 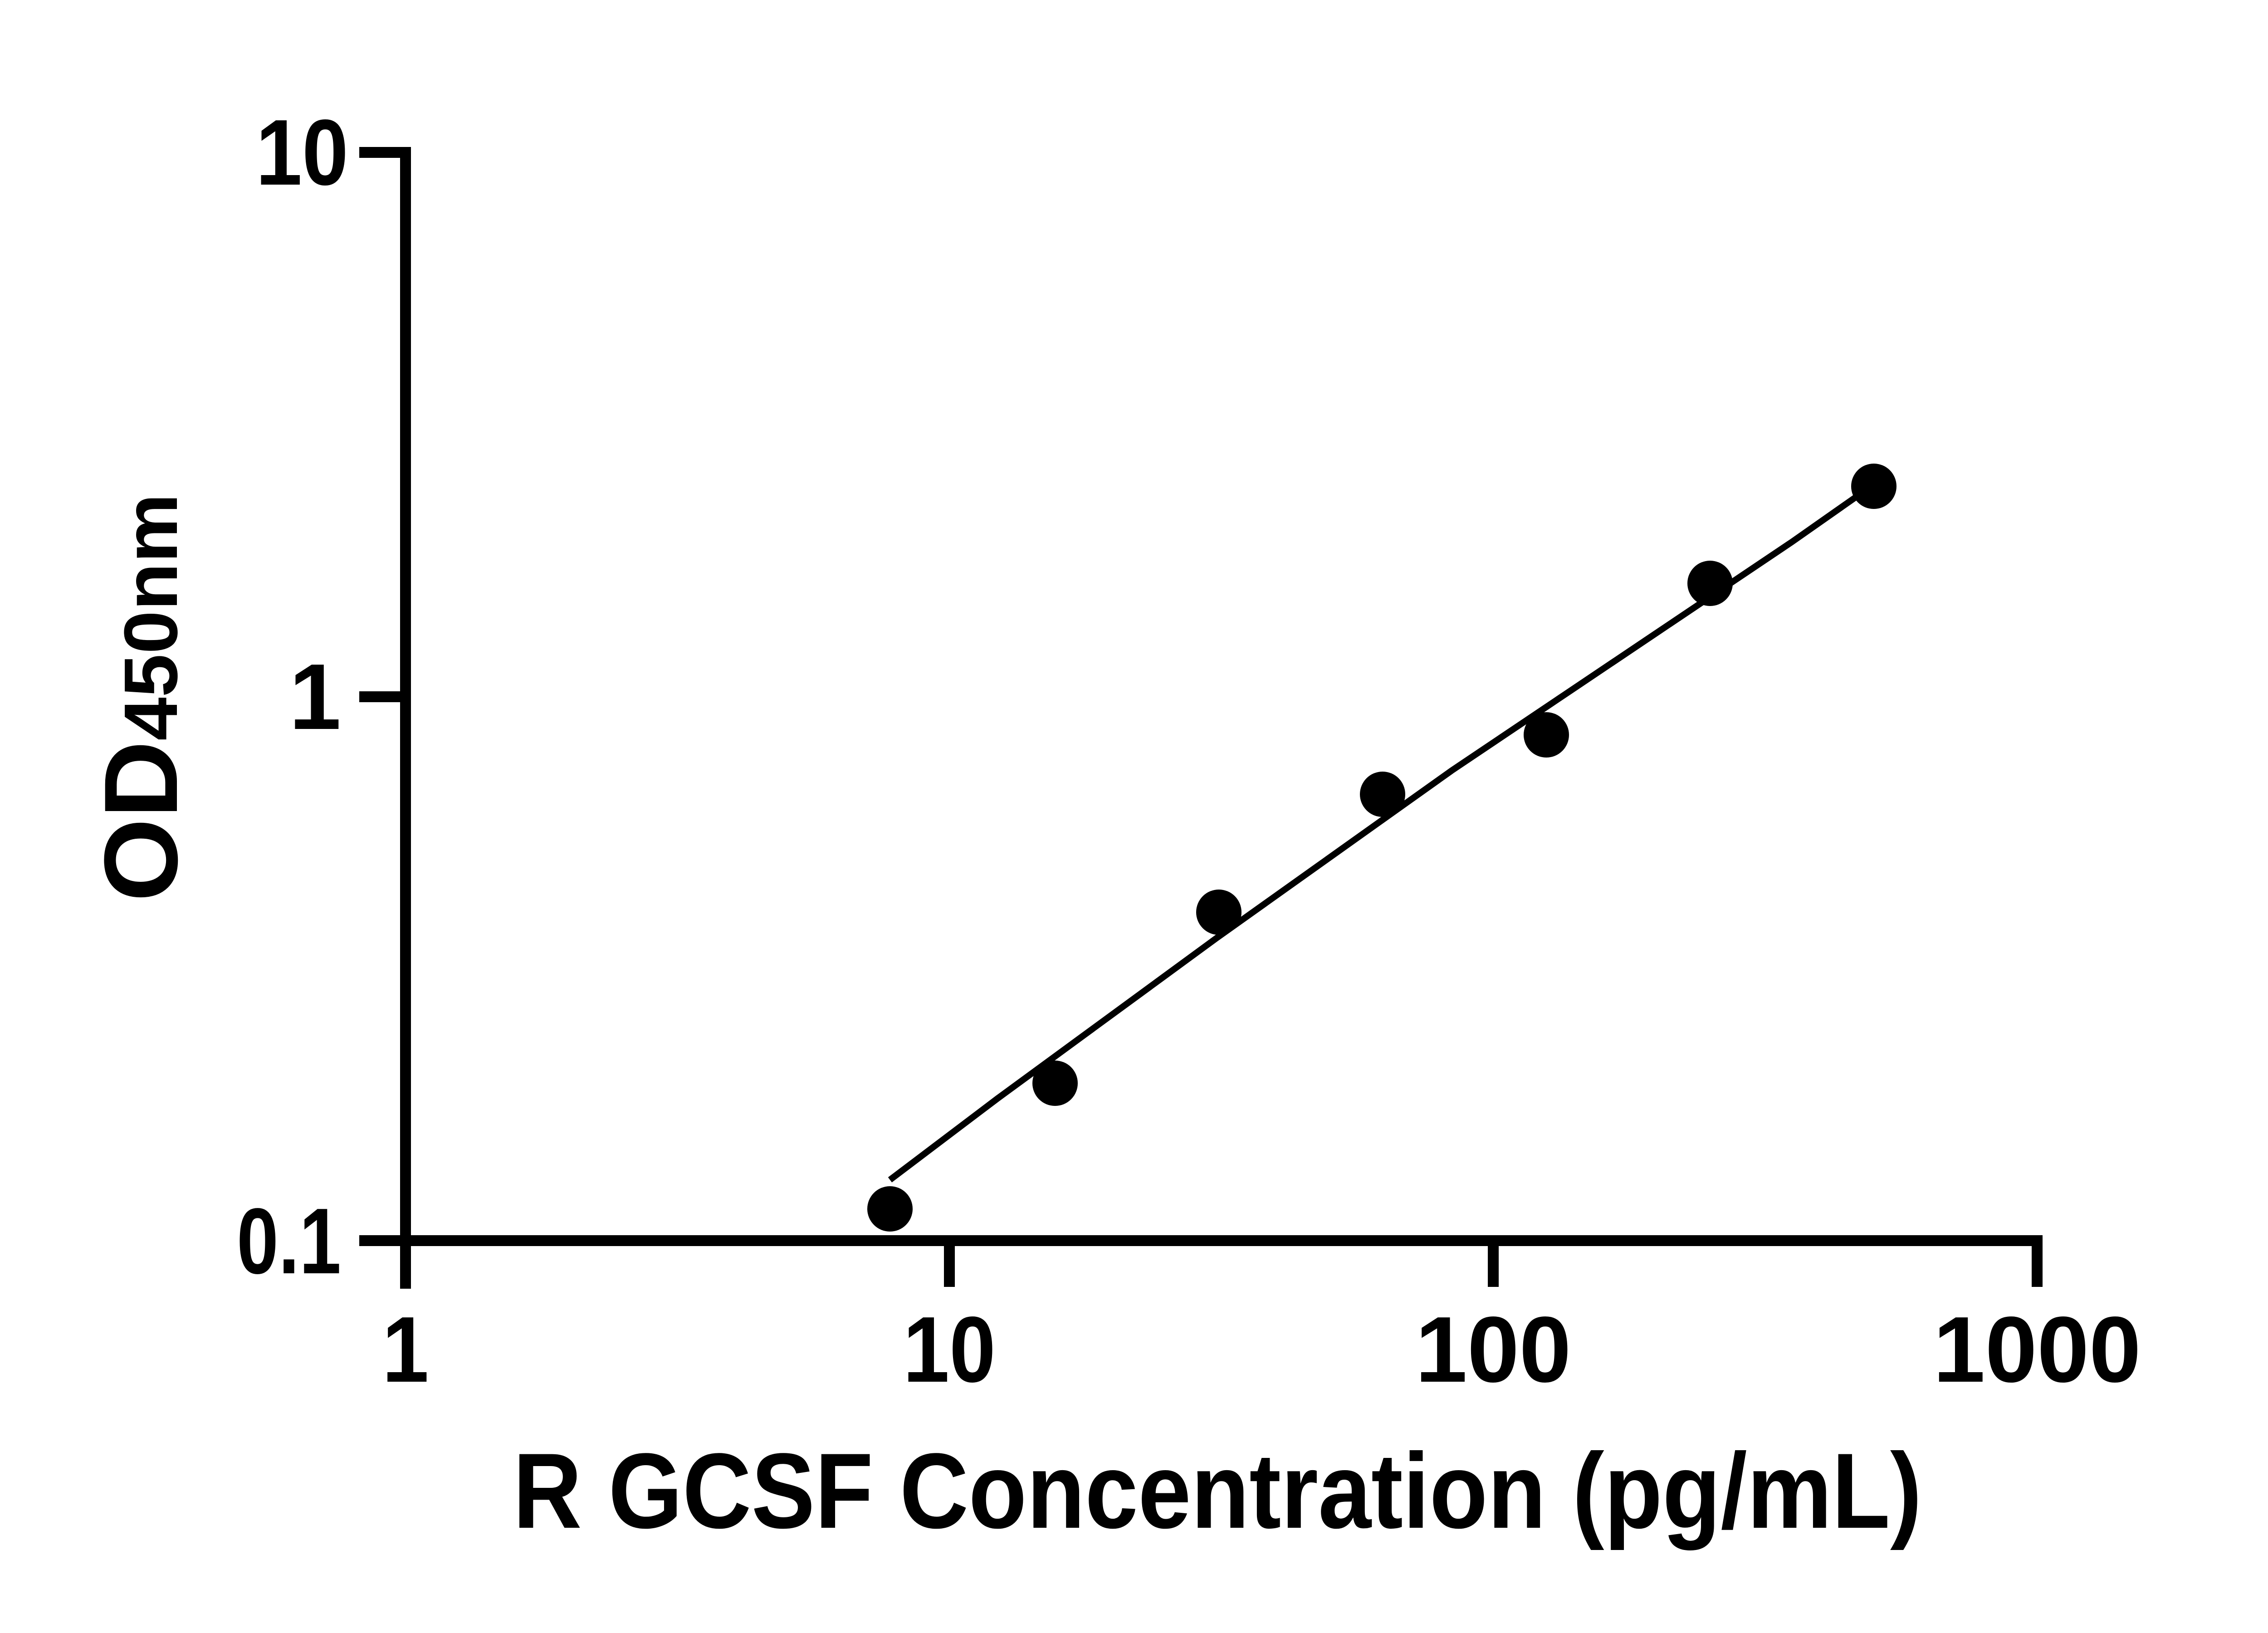 What do you see at coordinates (1493, 1349) in the screenshot?
I see `svg-text: 100` at bounding box center [1493, 1349].